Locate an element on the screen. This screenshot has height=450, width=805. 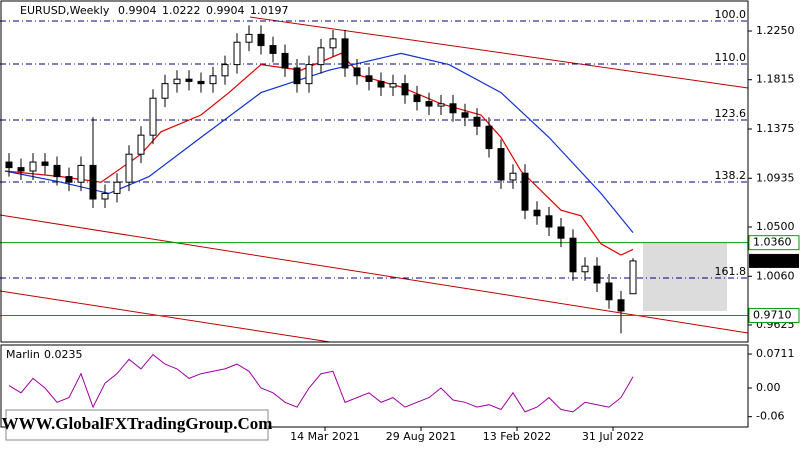
ohlc-value: 1.0222 is located at coordinates (181, 10).